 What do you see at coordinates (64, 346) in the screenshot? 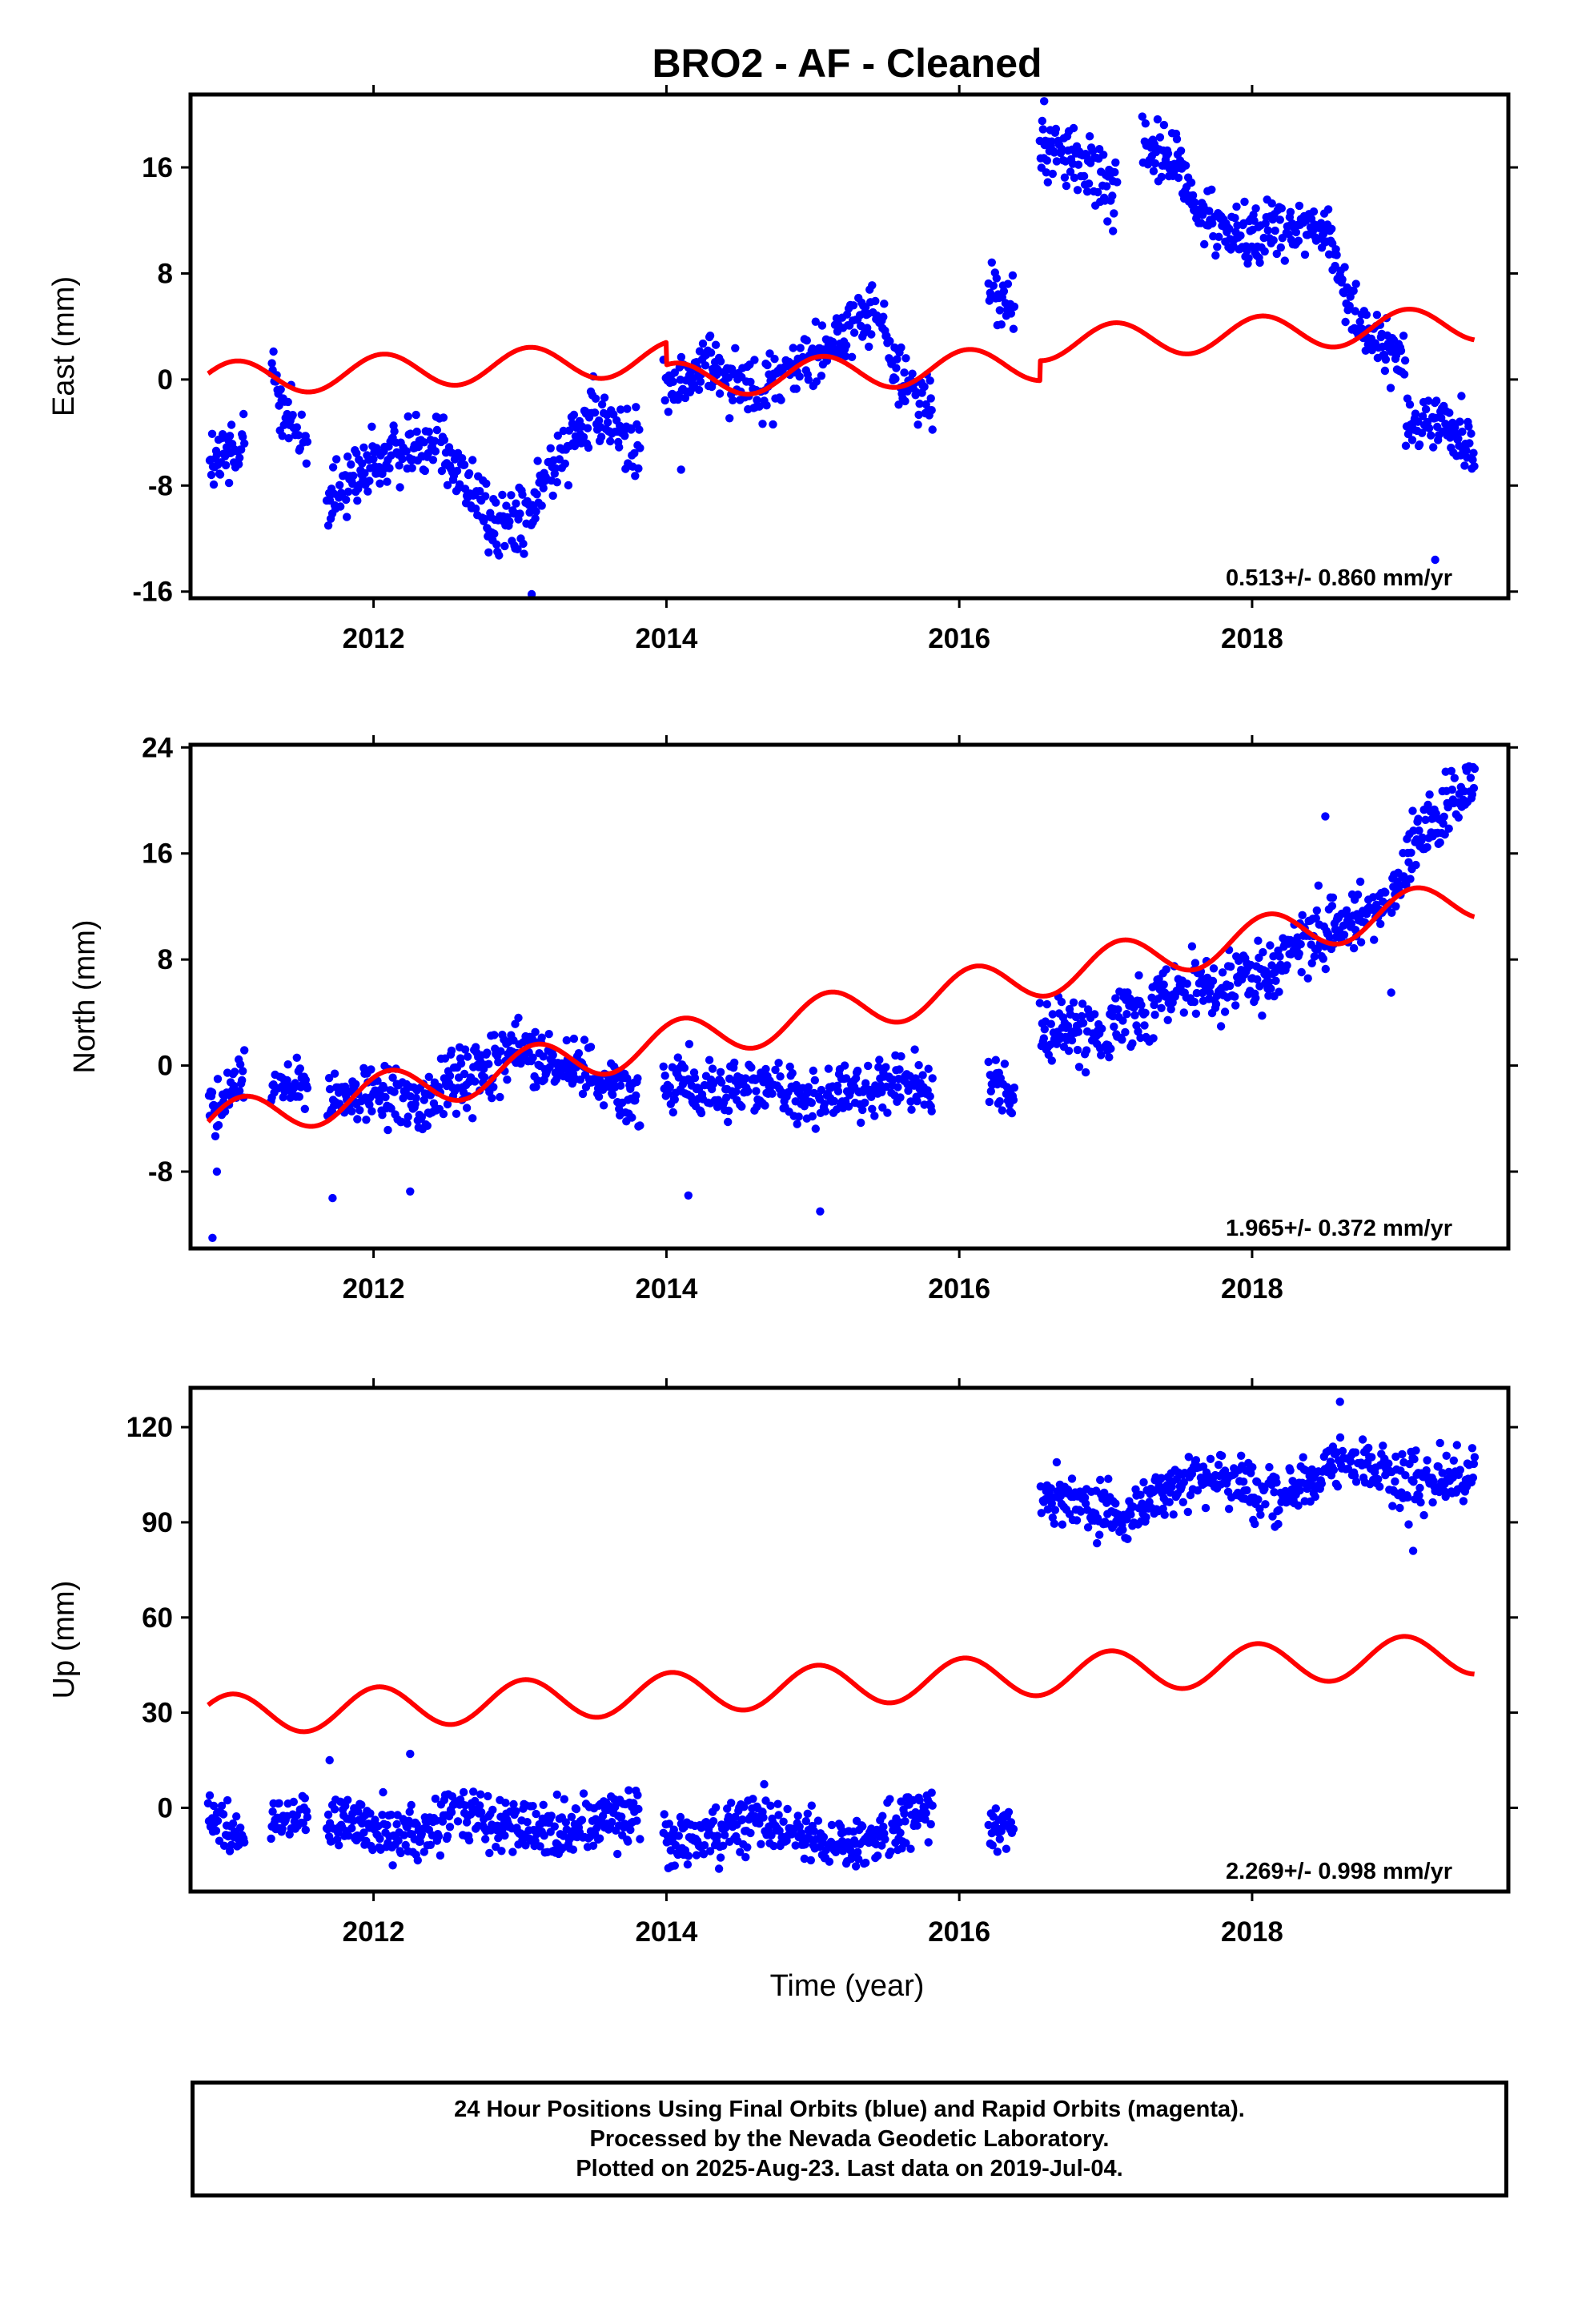
I see `y-axis-label: East (mm)` at bounding box center [64, 346].